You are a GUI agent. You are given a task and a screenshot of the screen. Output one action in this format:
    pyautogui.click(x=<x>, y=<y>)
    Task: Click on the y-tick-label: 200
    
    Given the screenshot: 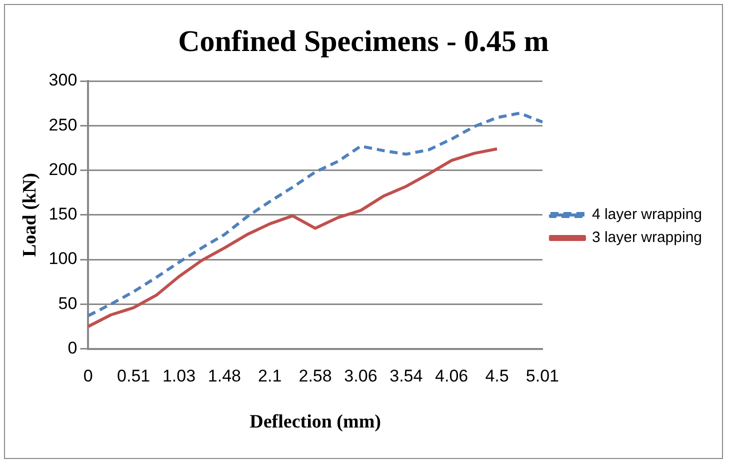 What is the action you would take?
    pyautogui.click(x=63, y=169)
    